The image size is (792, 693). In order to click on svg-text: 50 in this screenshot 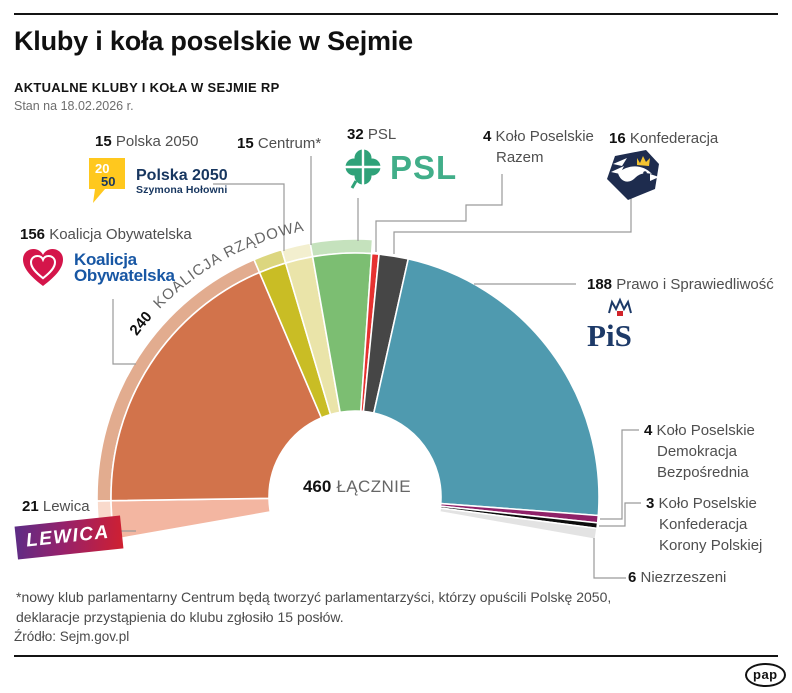, I will do `click(108, 181)`.